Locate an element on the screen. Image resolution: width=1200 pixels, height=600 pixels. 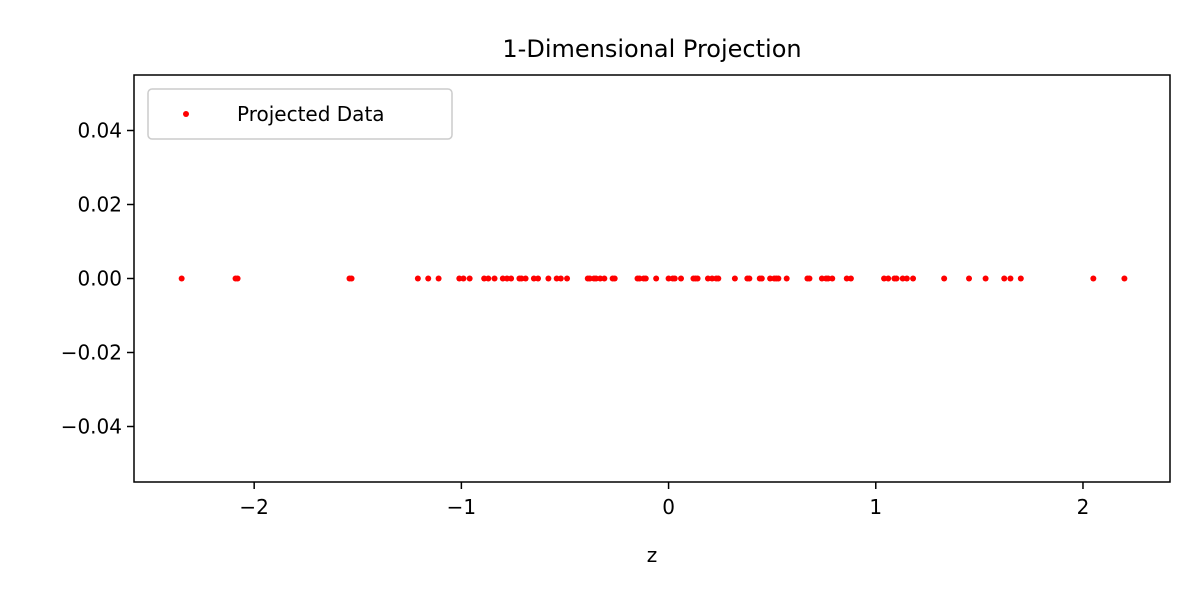
y-tick-label: −0.04 is located at coordinates (91, 427).